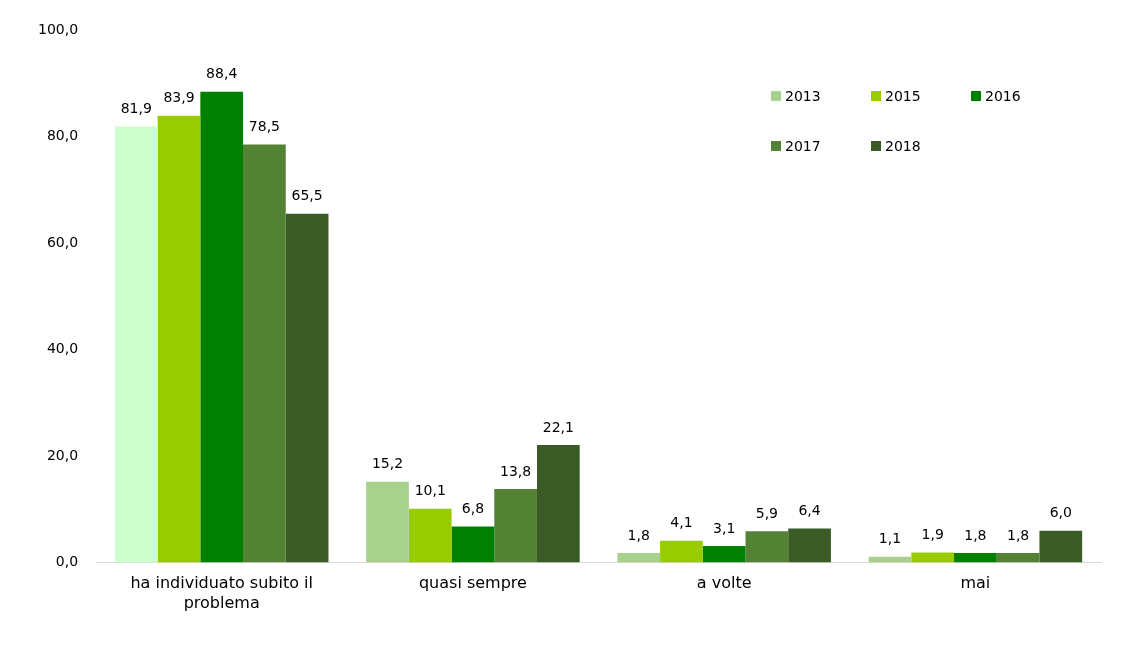 The height and width of the screenshot is (655, 1131). I want to click on legend-label: 2018, so click(903, 146).